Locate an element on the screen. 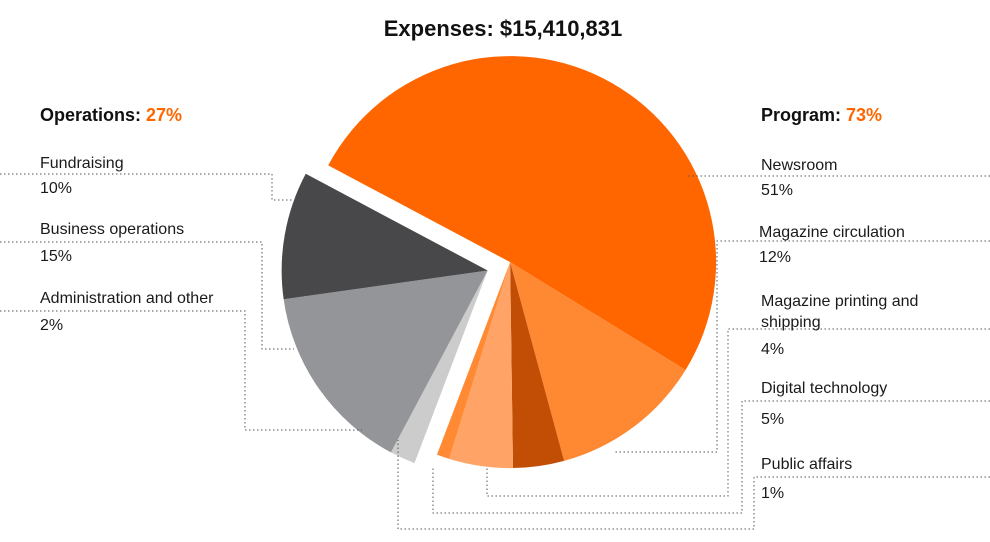 This screenshot has width=990, height=542. label-magazine-printing-line1: Magazine printing and is located at coordinates (839, 301).